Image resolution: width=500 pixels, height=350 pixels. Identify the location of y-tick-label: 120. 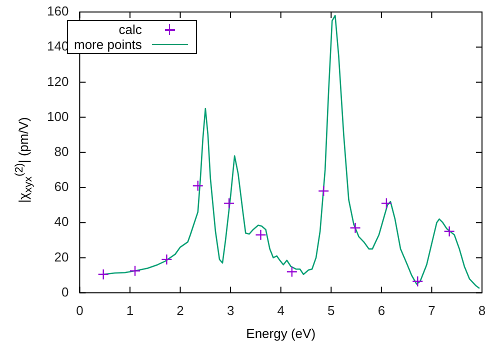
(57, 81).